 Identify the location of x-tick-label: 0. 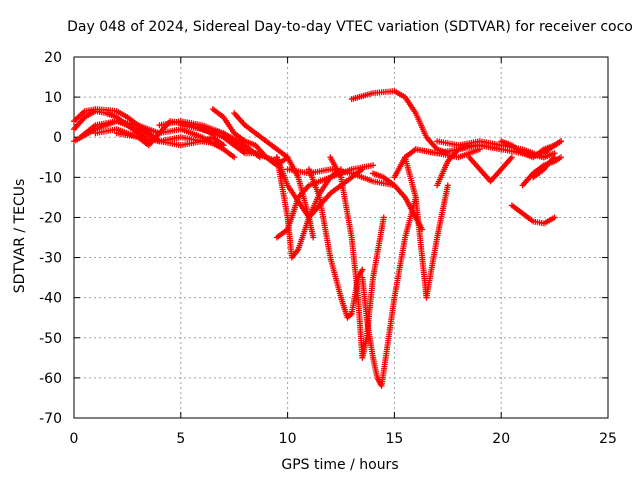
(74, 439).